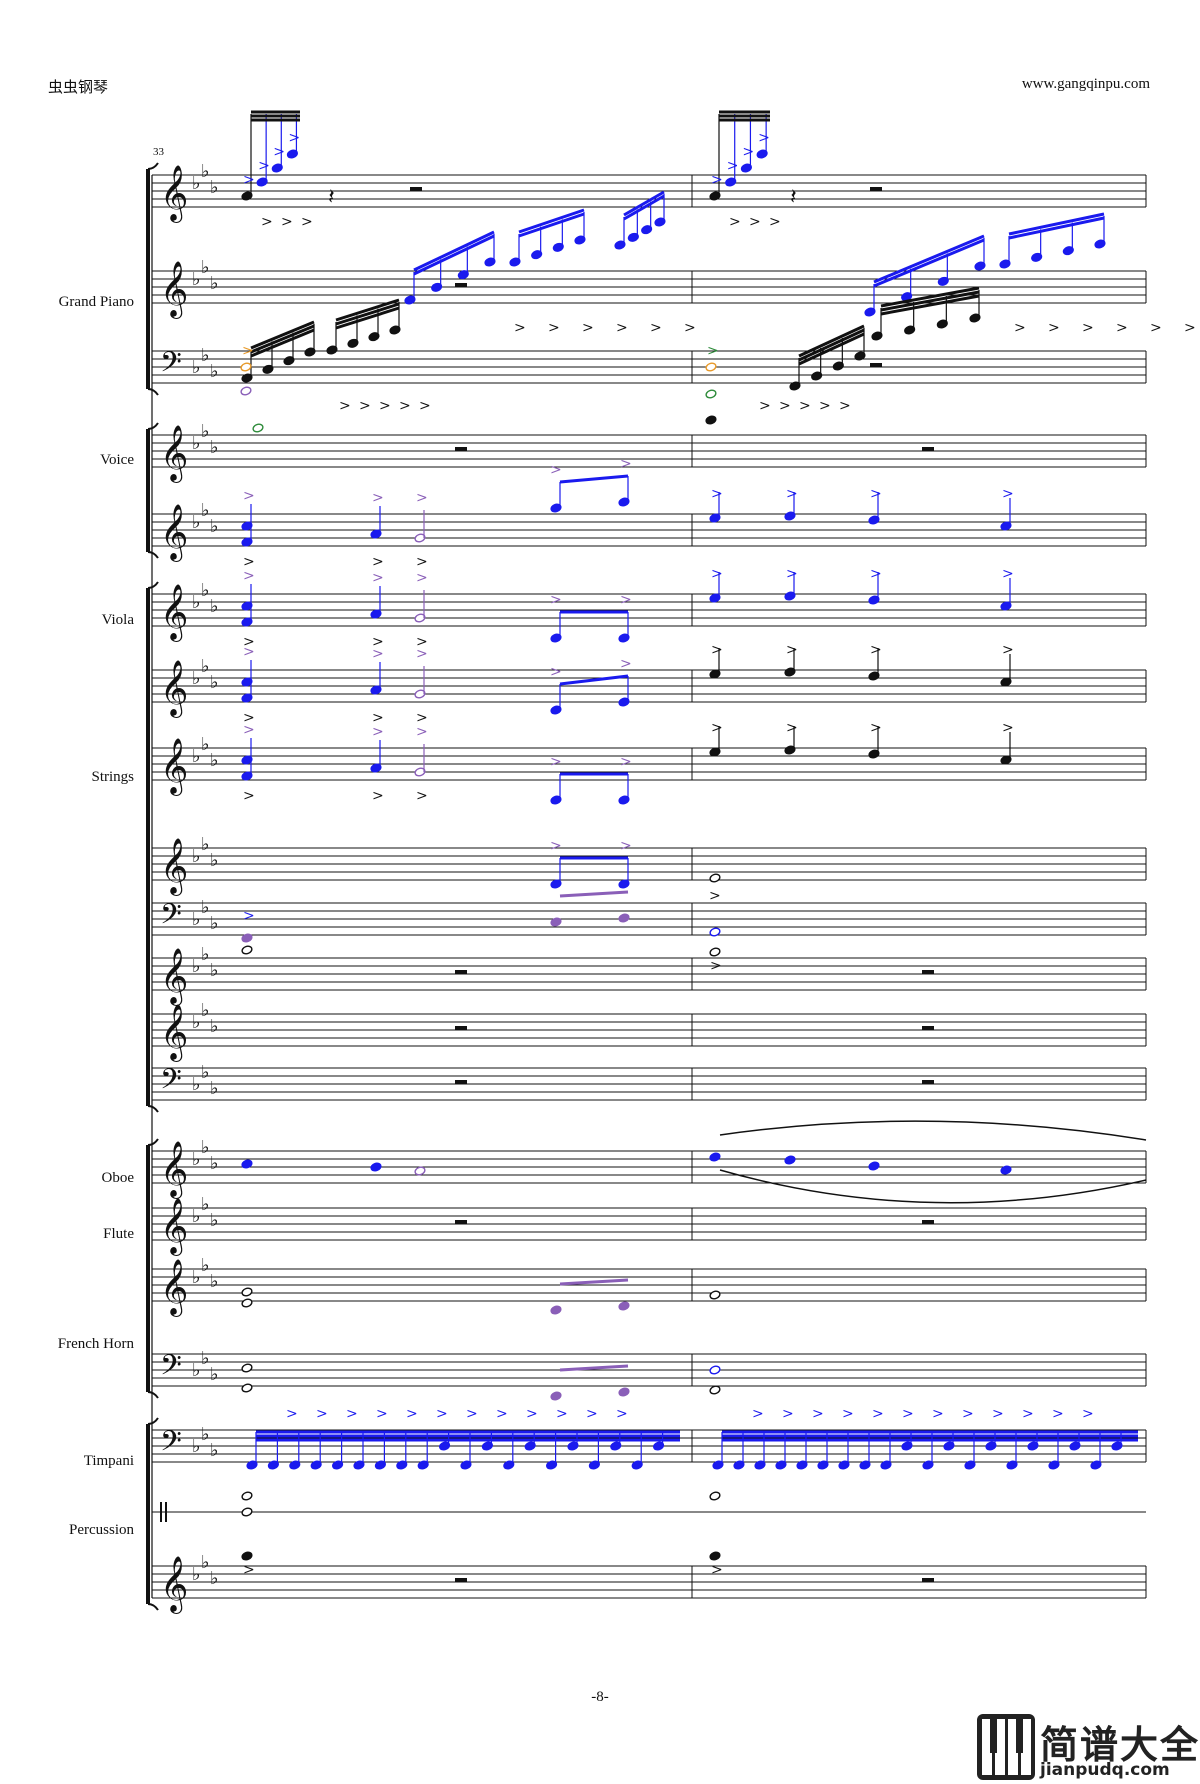 Image resolution: width=1200 pixels, height=1784 pixels. I want to click on instrument-label-strings: Strings, so click(112, 777).